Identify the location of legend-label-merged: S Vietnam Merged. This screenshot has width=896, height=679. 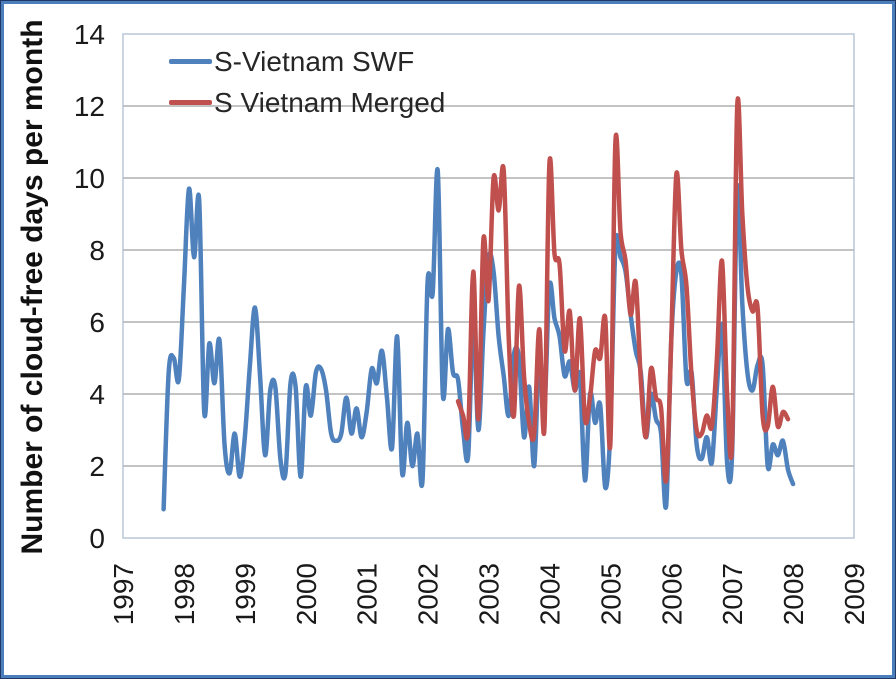
(330, 102).